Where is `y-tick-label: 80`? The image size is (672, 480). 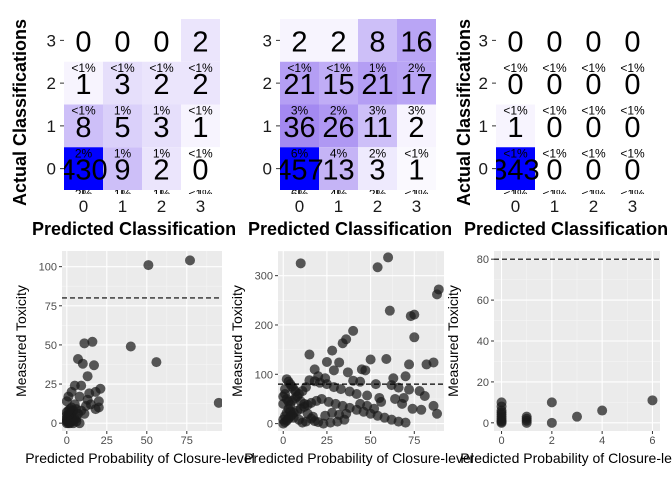 y-tick-label: 80 is located at coordinates (483, 260).